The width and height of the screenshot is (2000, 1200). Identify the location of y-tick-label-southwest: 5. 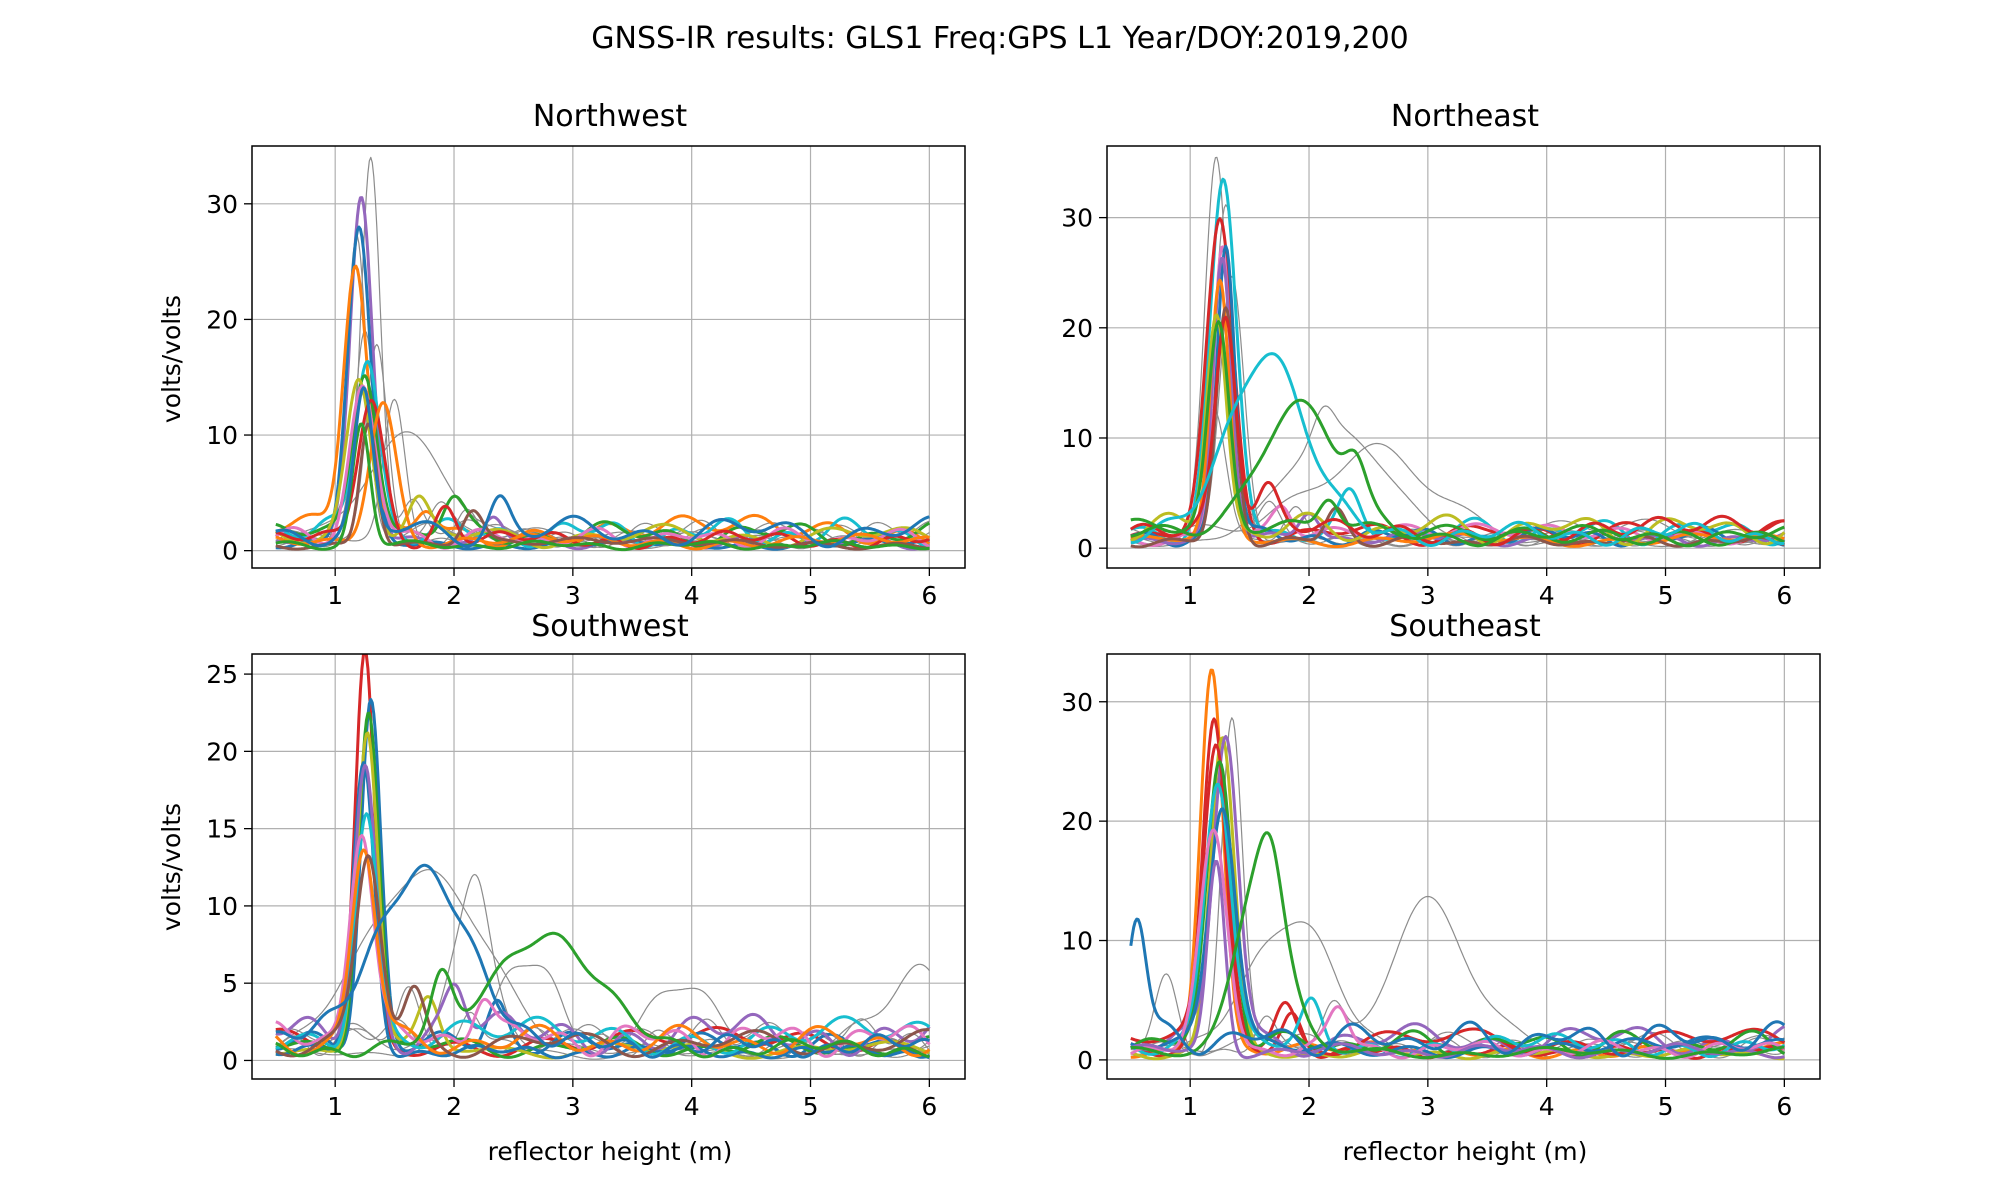
(230, 983).